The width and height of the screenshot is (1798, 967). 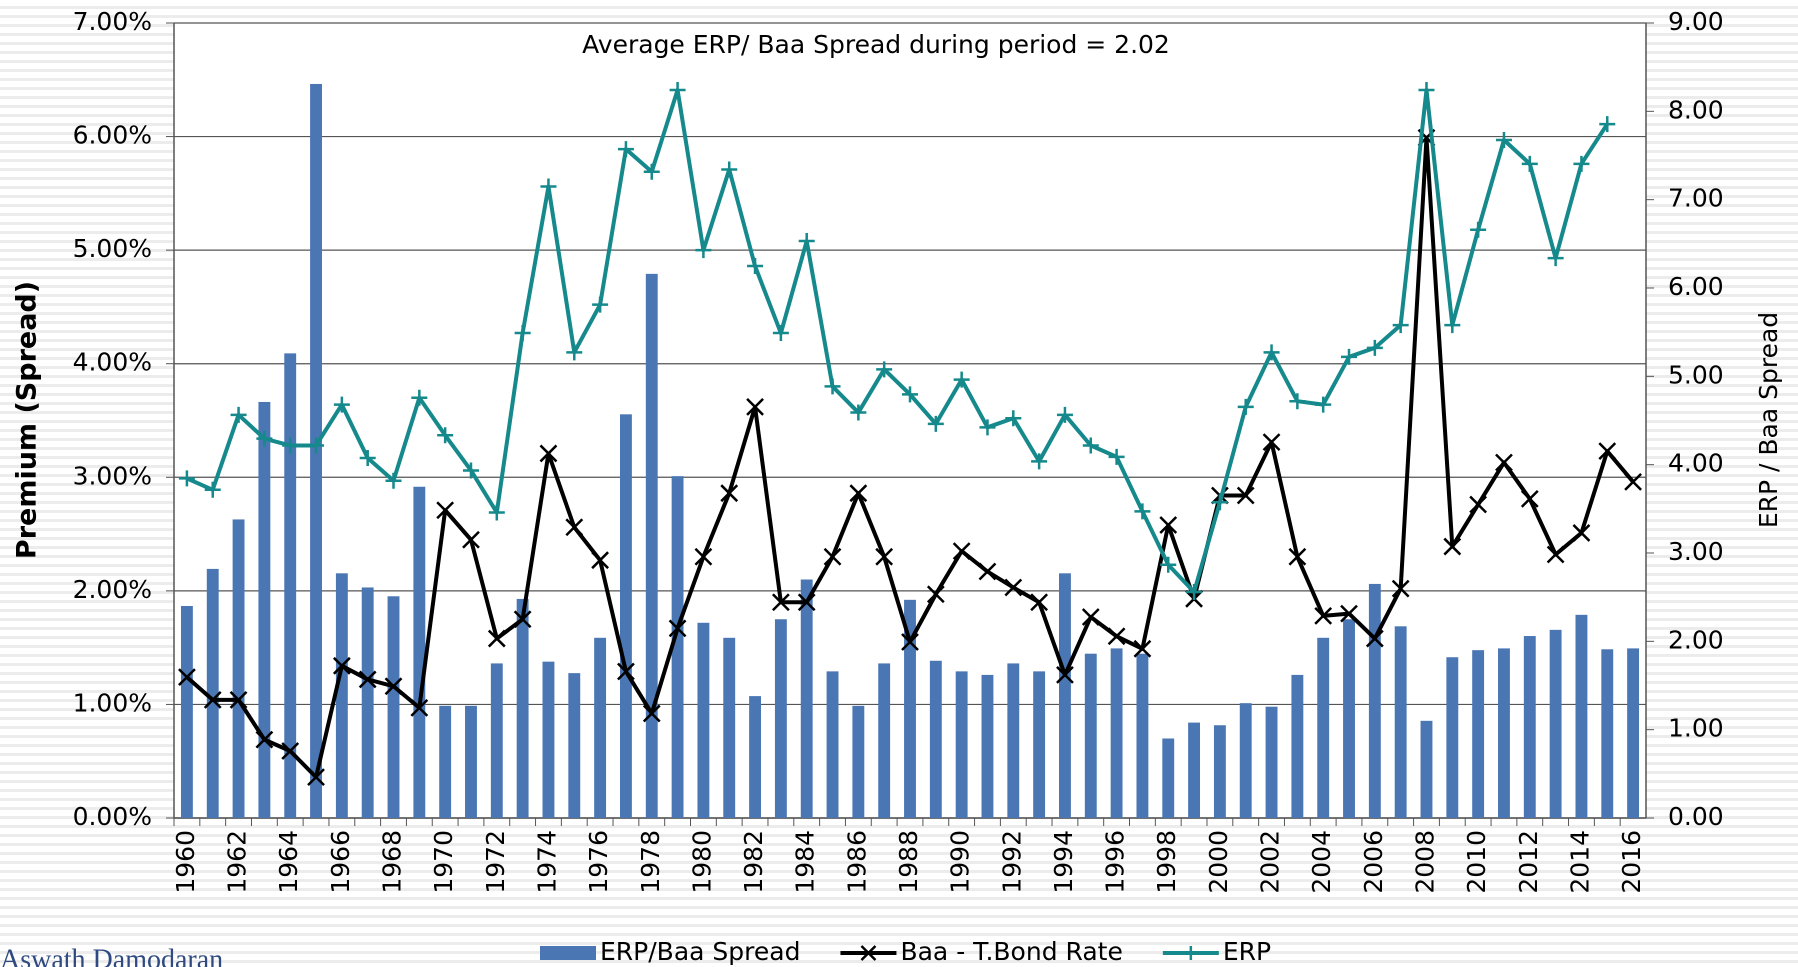 I want to click on x-tick-label: 1992, so click(x=1011, y=862).